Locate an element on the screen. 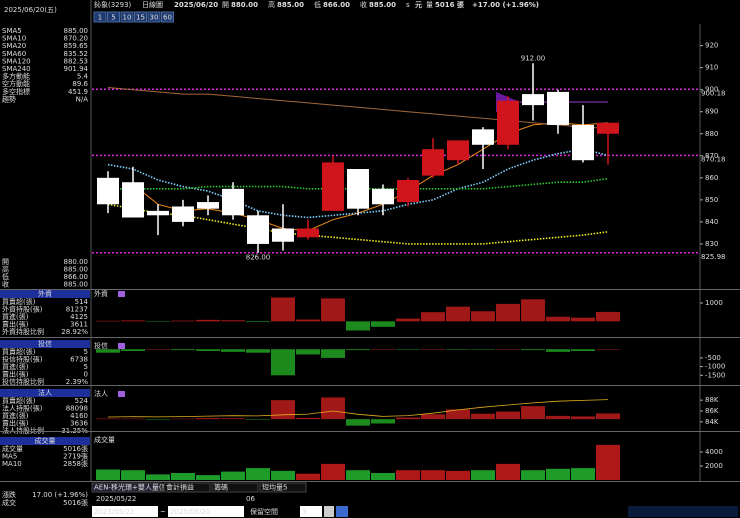 This screenshot has width=740, height=518. period-button-label: 5 is located at coordinates (113, 18).